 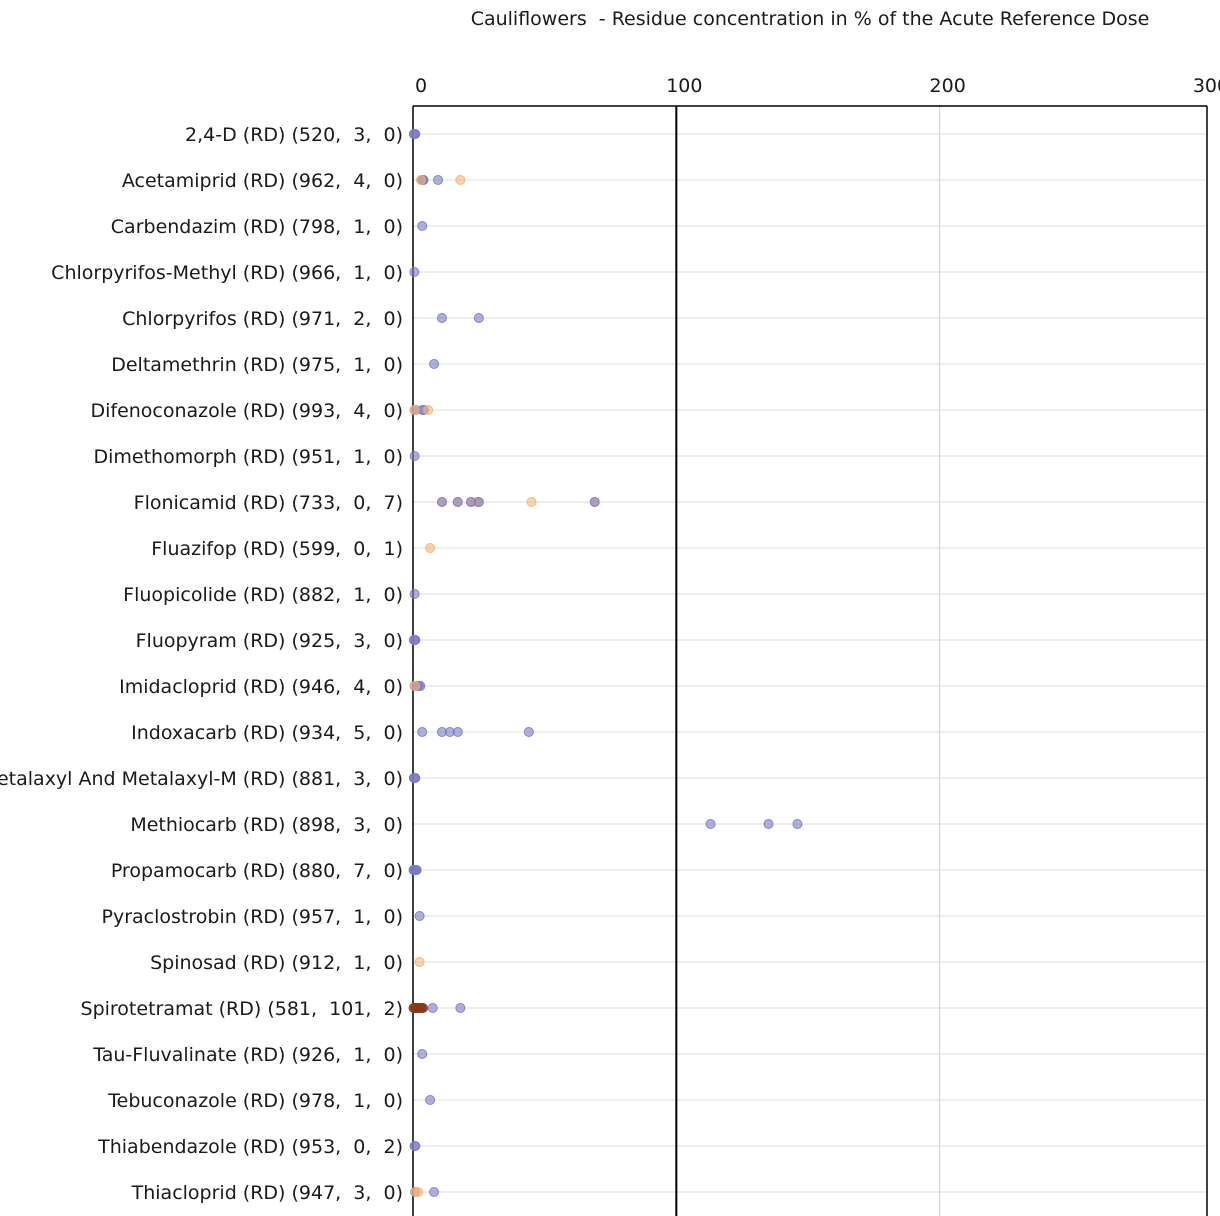 I want to click on category-label: Chlorpyrifos-Methyl (RD) (966, 1, 0), so click(x=227, y=273).